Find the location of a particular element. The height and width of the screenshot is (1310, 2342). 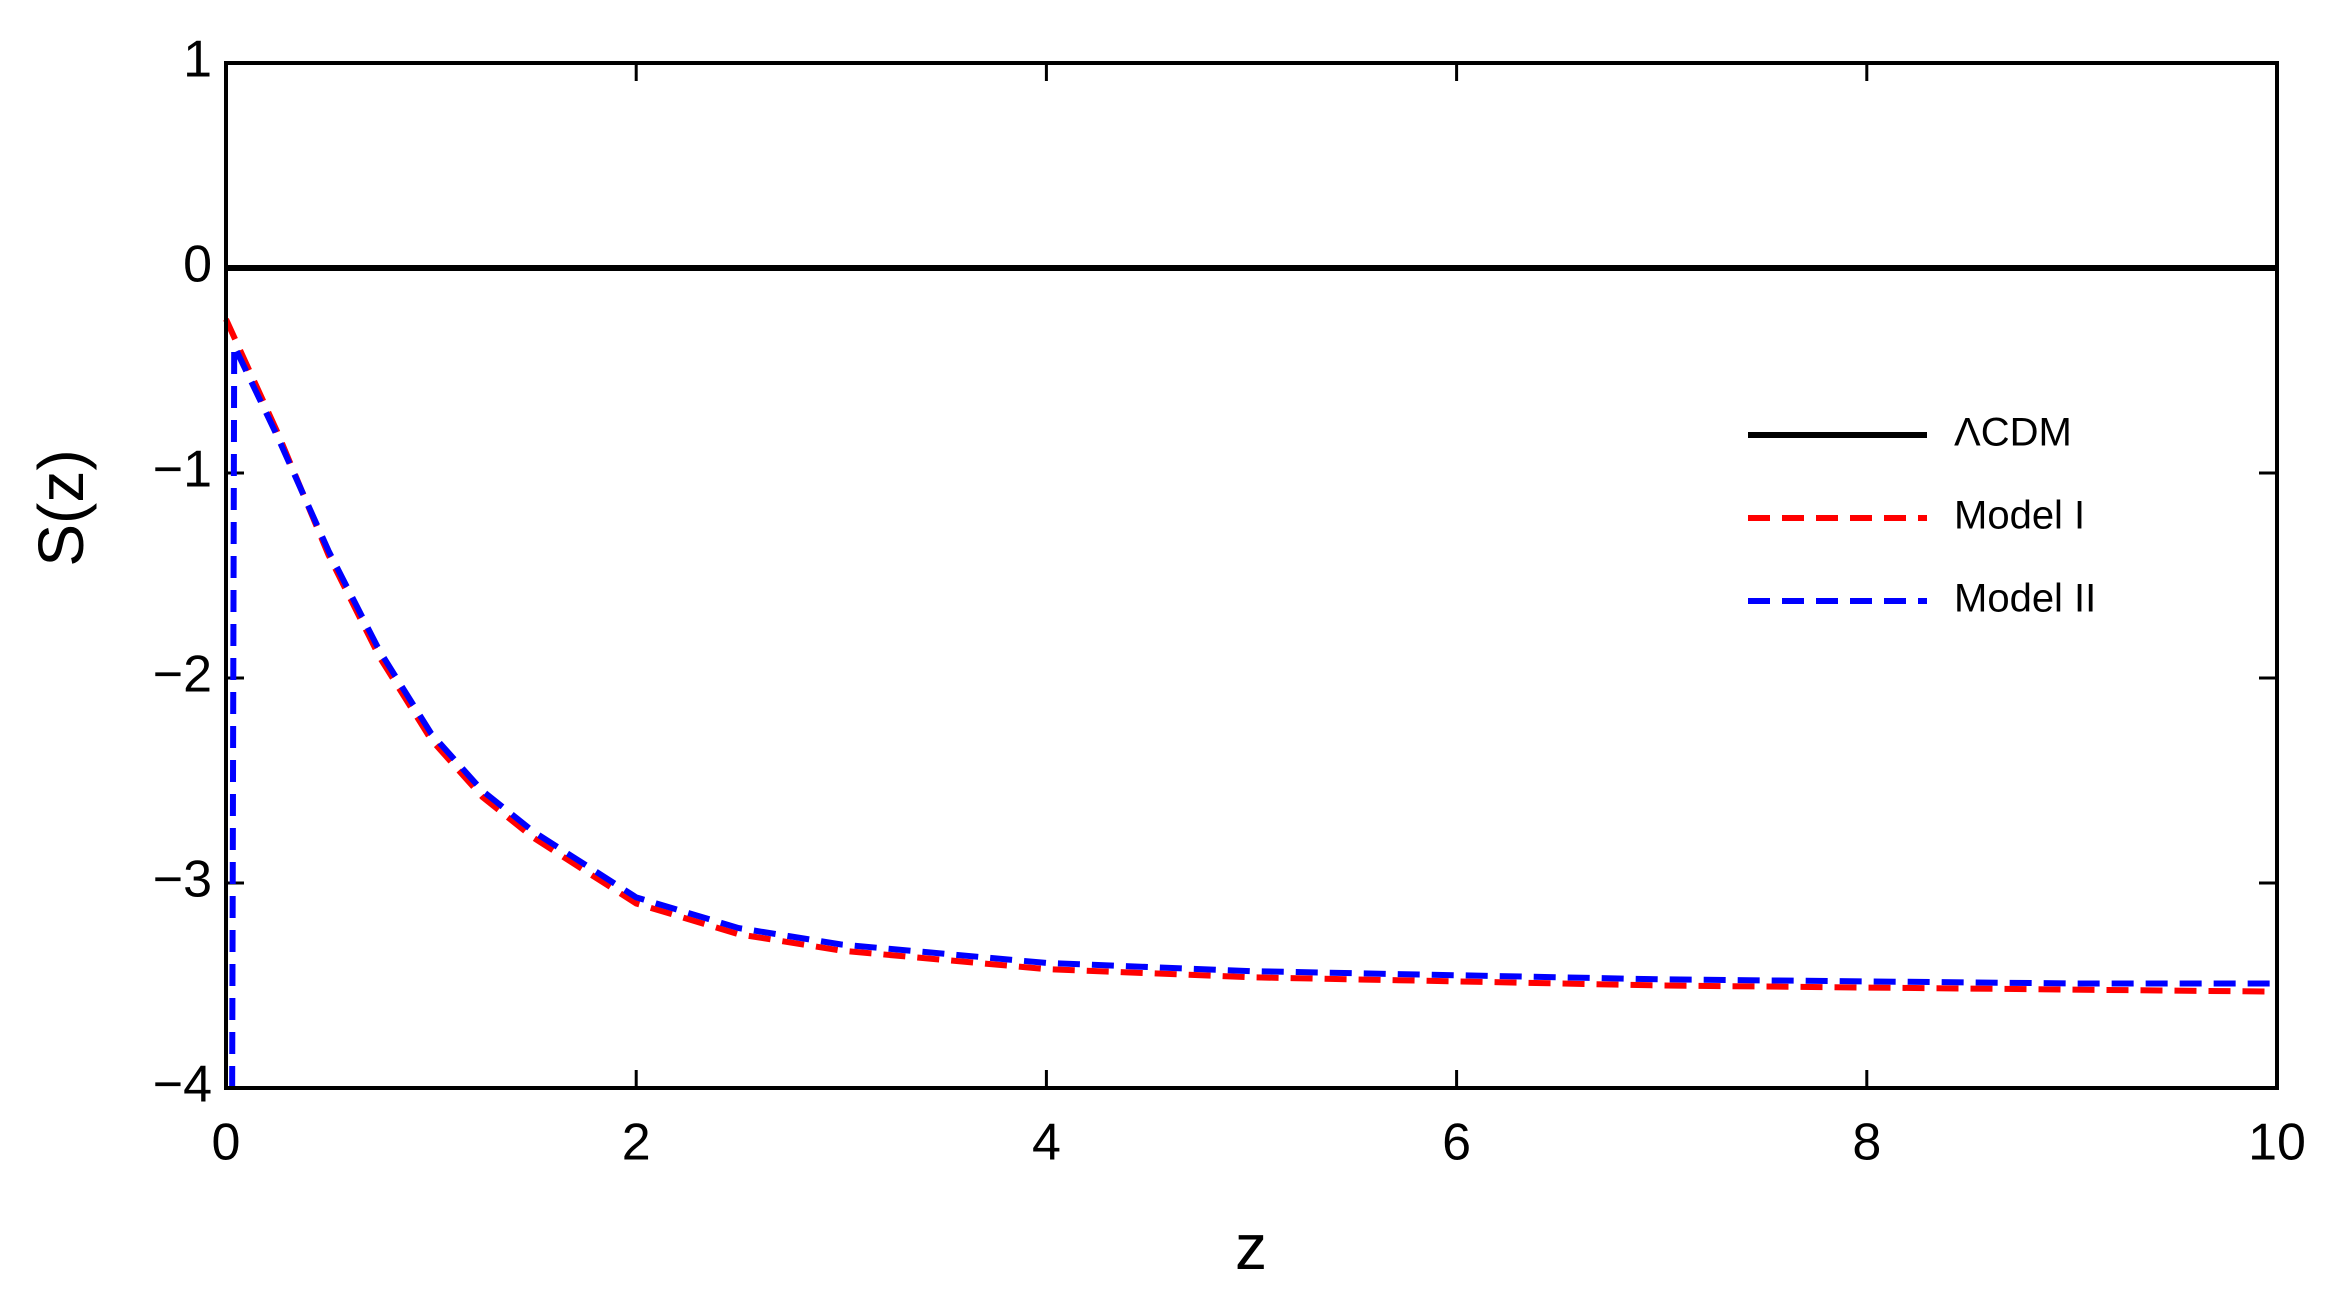

x-axis-label: z is located at coordinates (1251, 1247).